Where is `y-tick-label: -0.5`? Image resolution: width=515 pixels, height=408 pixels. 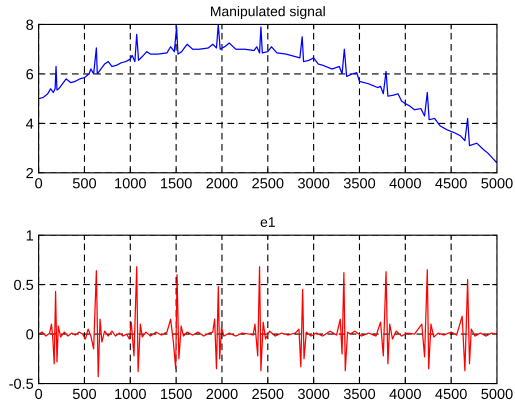
y-tick-label: -0.5 is located at coordinates (21, 383).